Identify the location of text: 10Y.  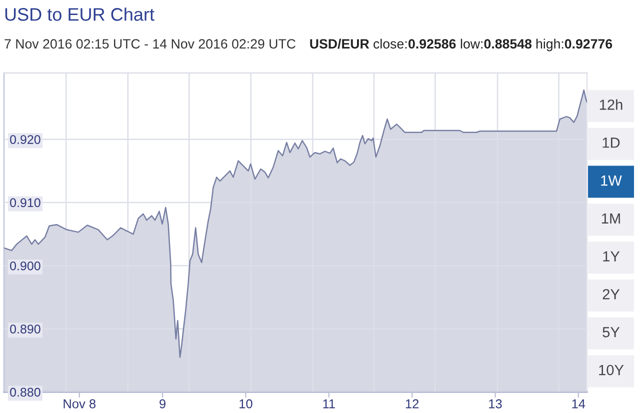
(611, 370).